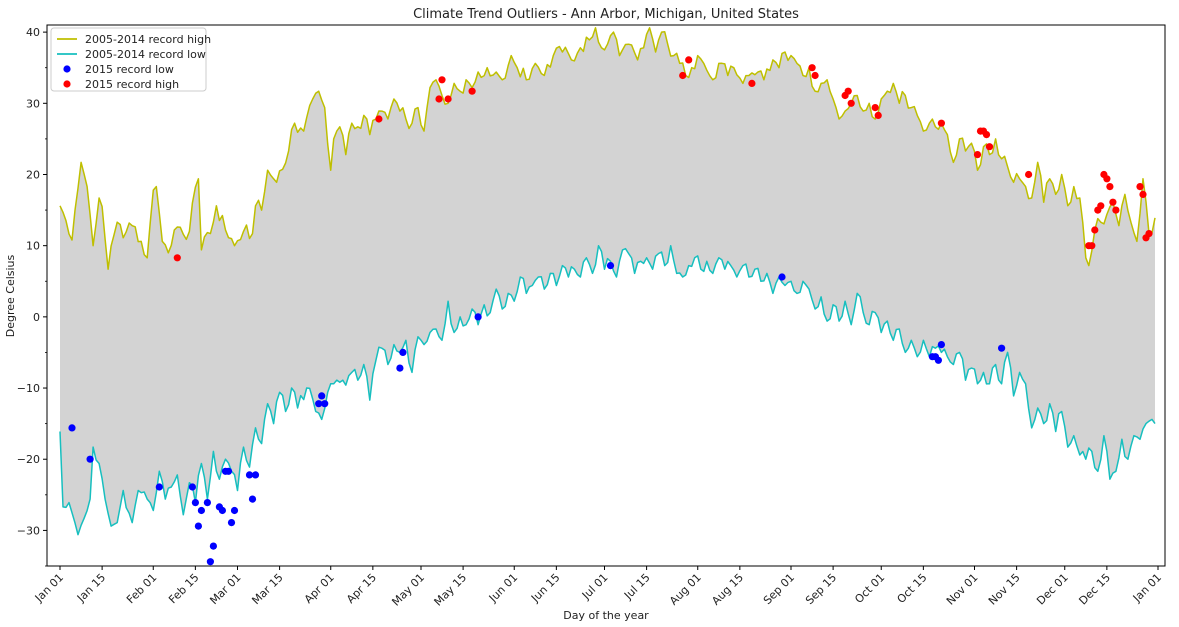 The width and height of the screenshot is (1179, 627). What do you see at coordinates (33, 103) in the screenshot?
I see `y-tick-label: 30` at bounding box center [33, 103].